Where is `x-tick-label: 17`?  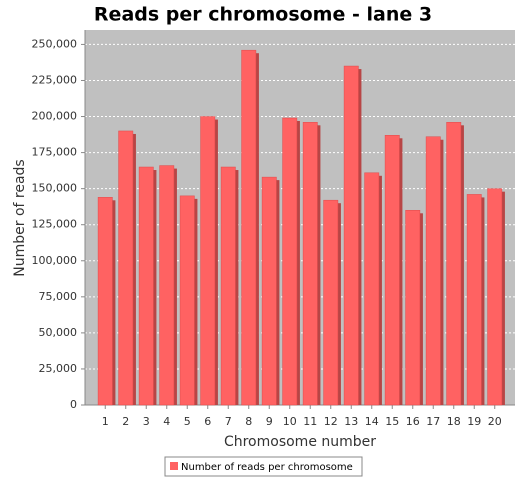 x-tick-label: 17 is located at coordinates (433, 421).